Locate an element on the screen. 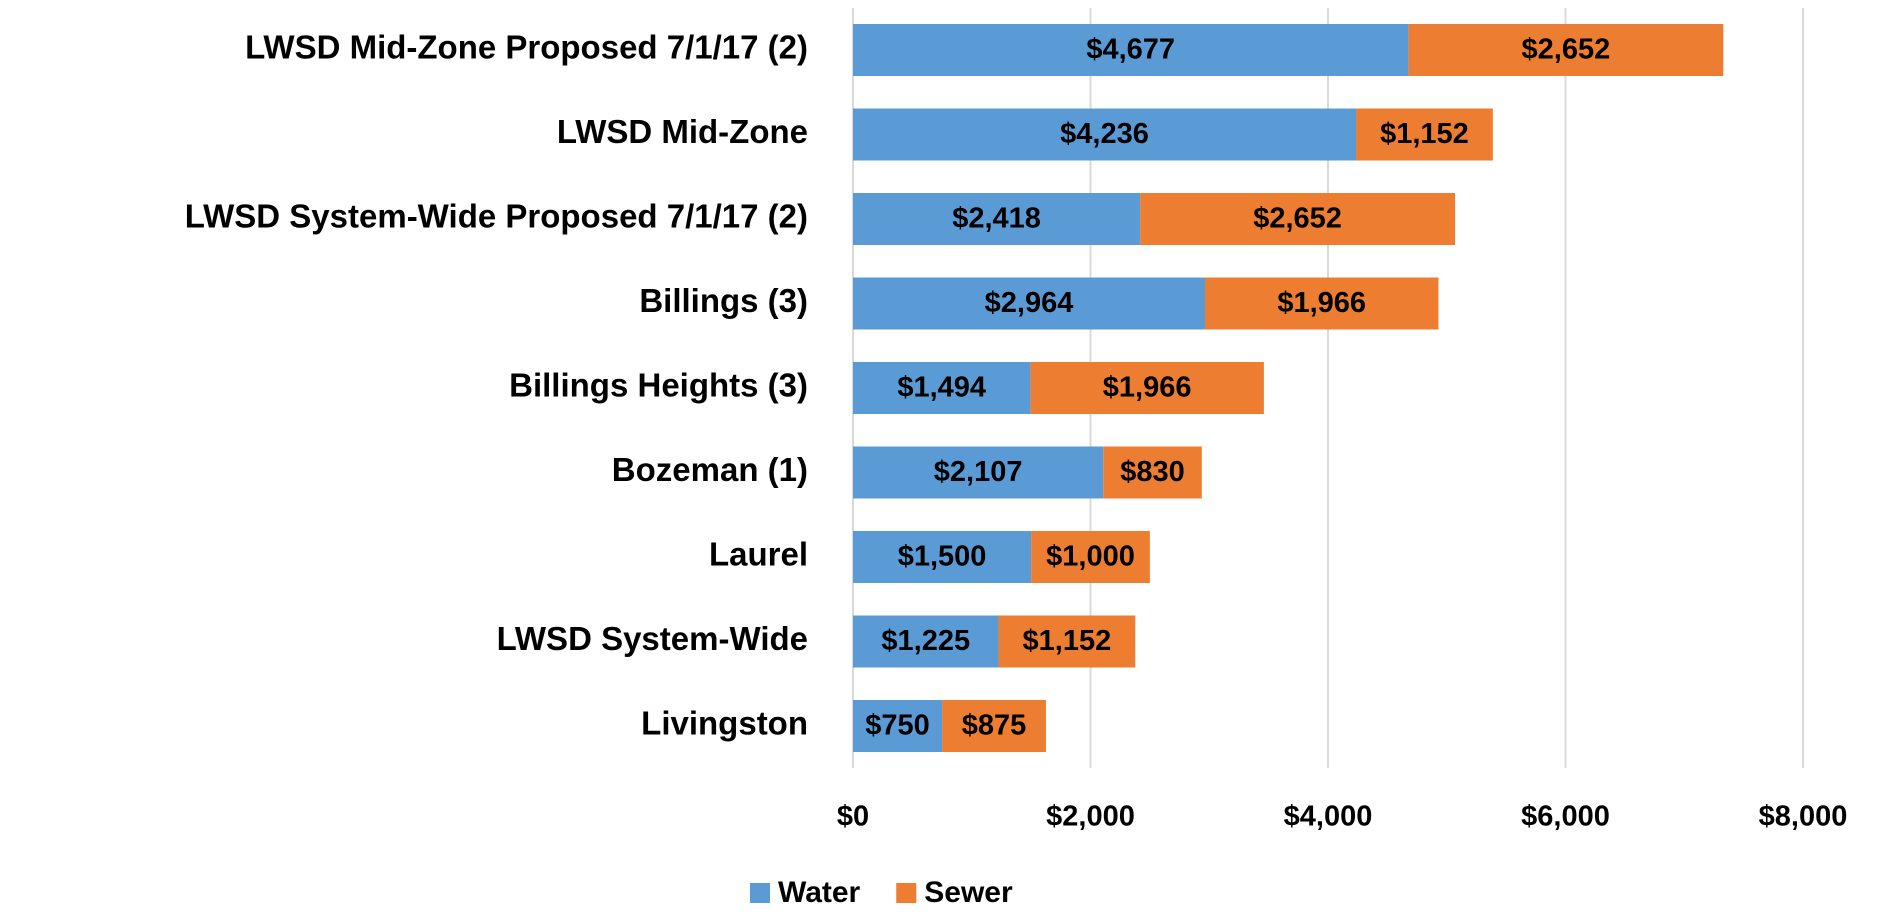 The width and height of the screenshot is (1881, 914). category-label: Laurel is located at coordinates (758, 554).